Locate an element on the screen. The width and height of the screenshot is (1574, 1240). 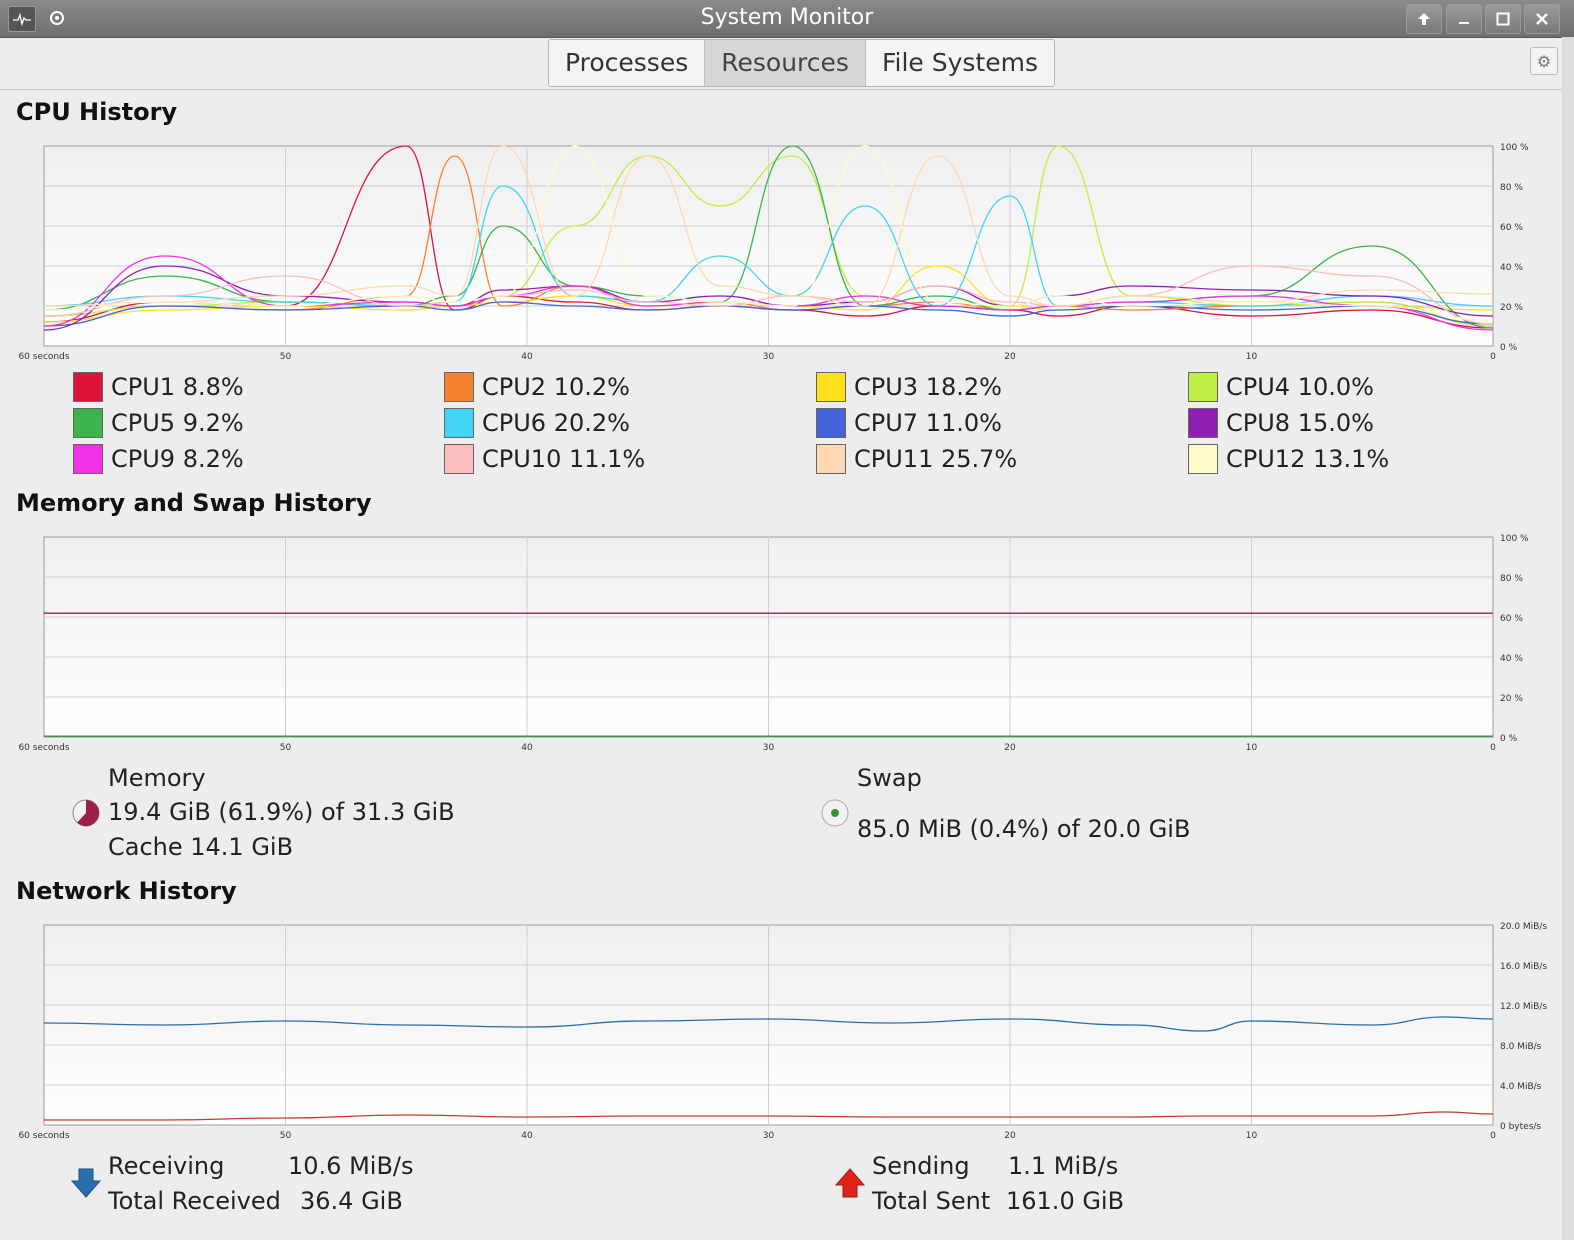
title-bar: System Monitor is located at coordinates (787, 19).